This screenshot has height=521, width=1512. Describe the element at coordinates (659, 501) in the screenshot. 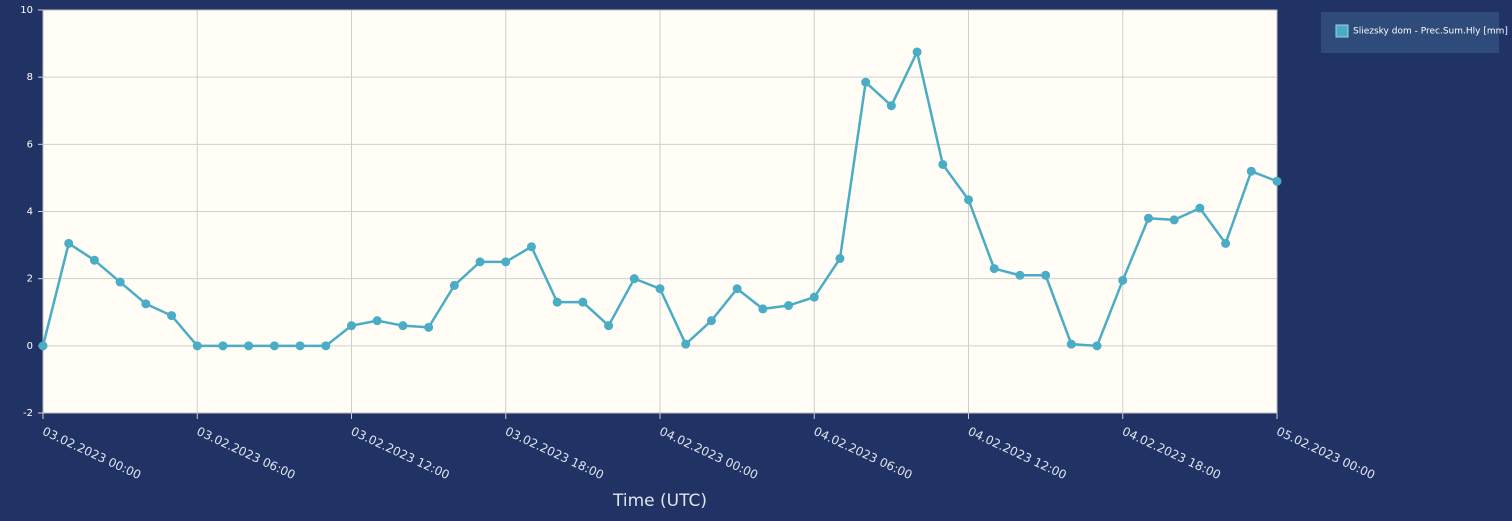

I see `x-axis-label: Time (UTC)` at that location.